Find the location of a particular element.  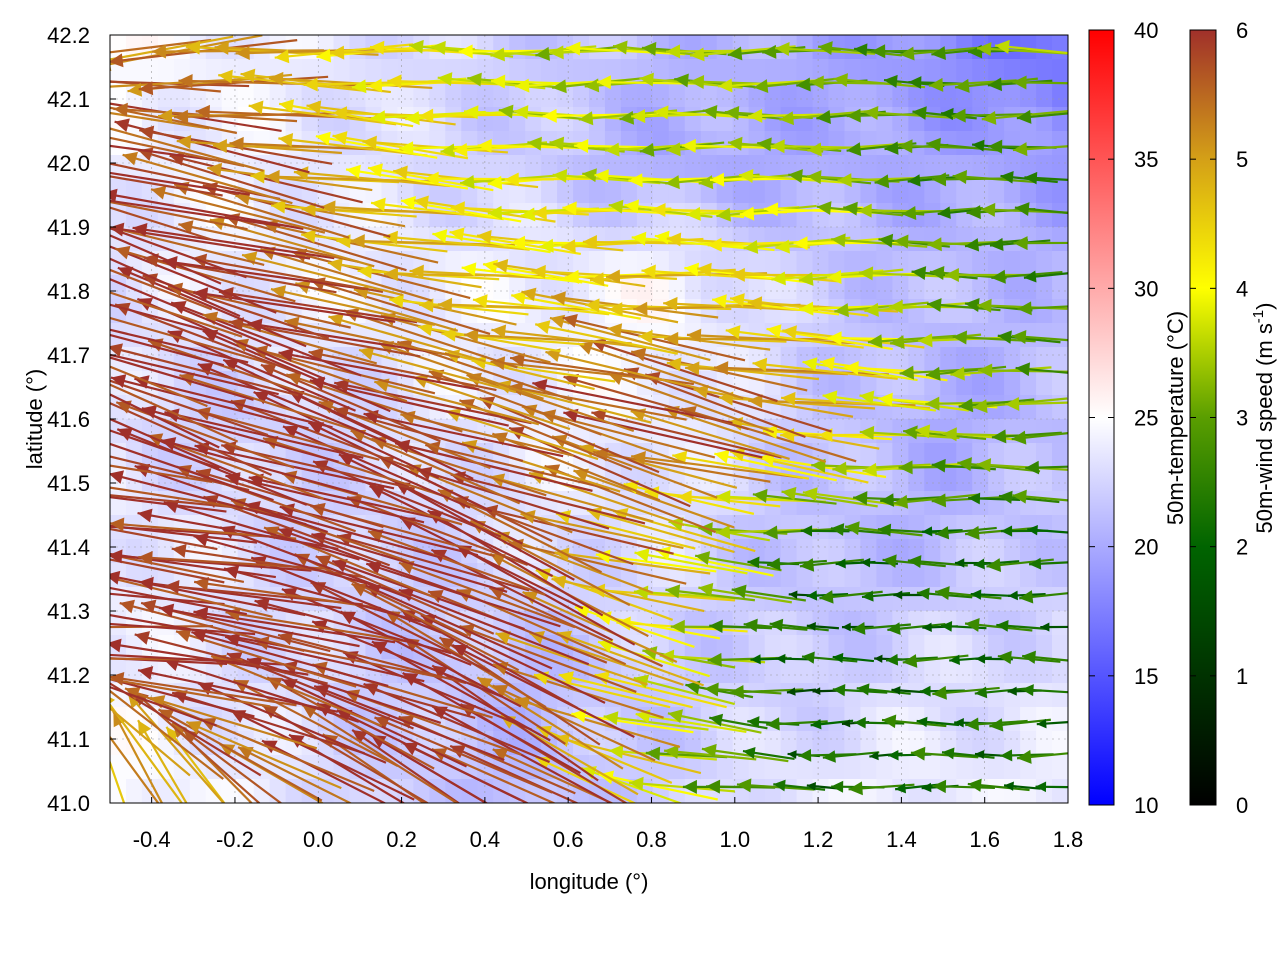

x-tick-label: 0.0 is located at coordinates (318, 839).